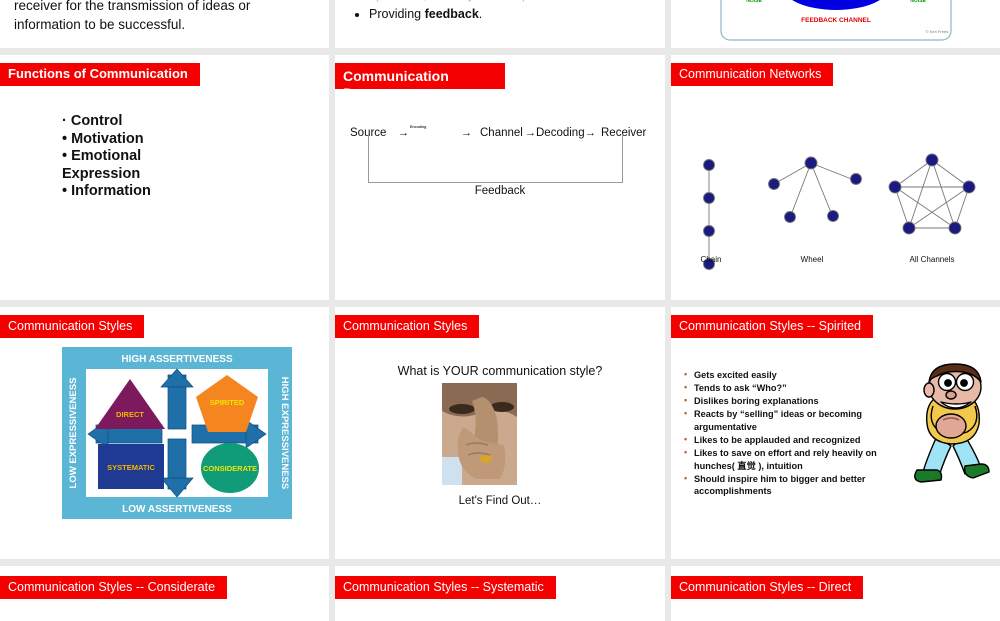  What do you see at coordinates (101, 173) in the screenshot?
I see `function-item-expression: Expression` at bounding box center [101, 173].